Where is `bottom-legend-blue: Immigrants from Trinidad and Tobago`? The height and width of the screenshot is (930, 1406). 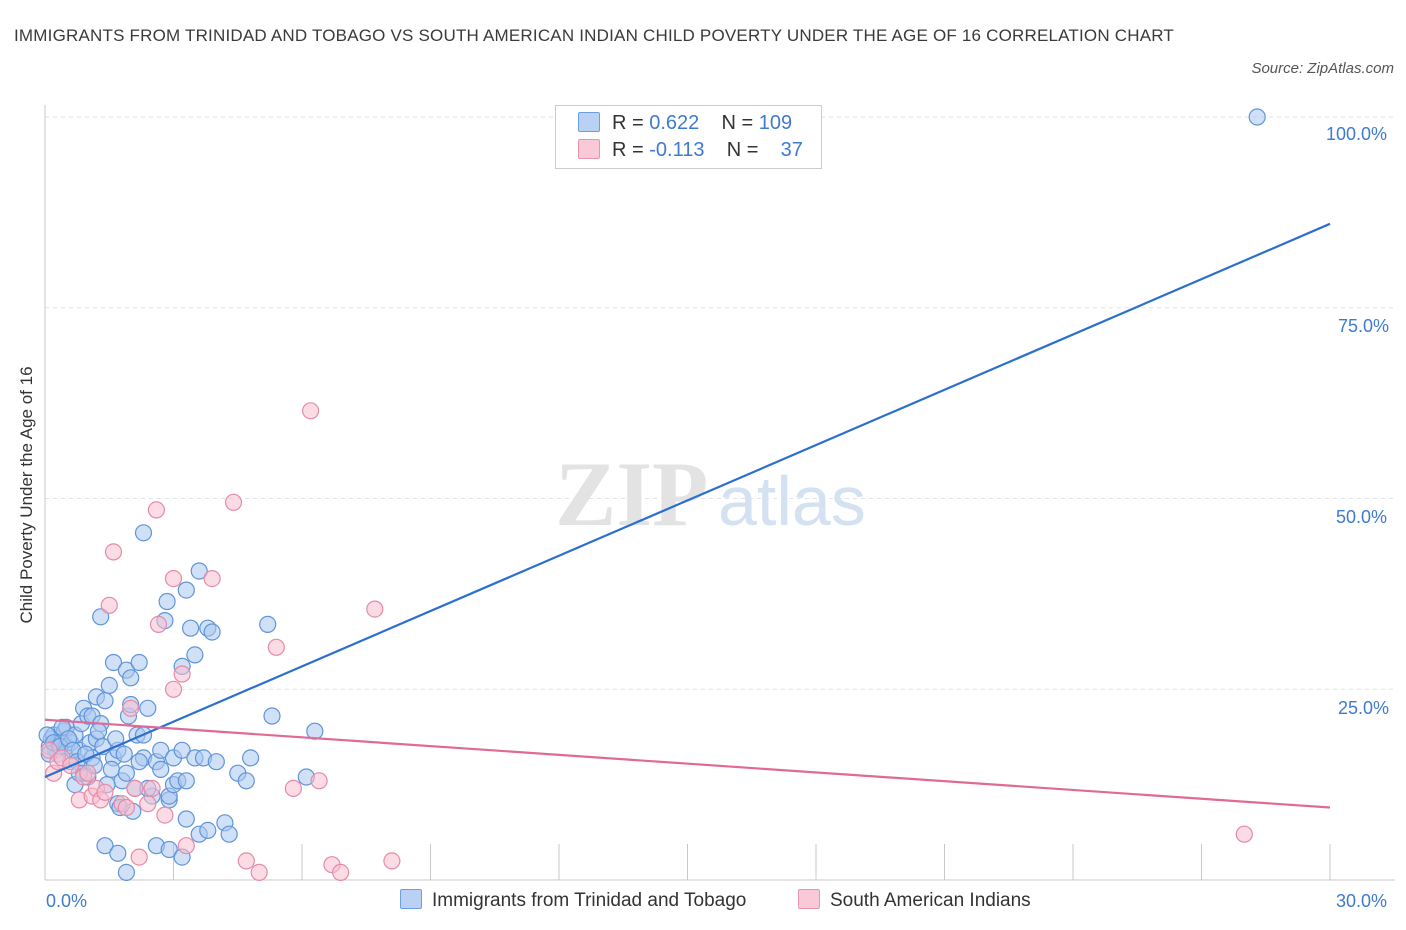
bottom-legend-blue: Immigrants from Trinidad and Tobago is located at coordinates (573, 900).